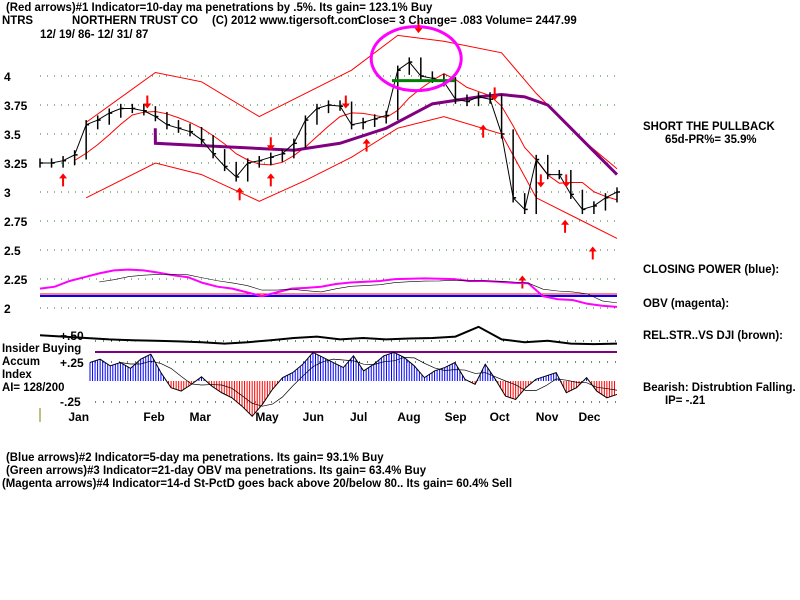 The image size is (800, 600). Describe the element at coordinates (408, 417) in the screenshot. I see `x-tick-label: Aug` at that location.